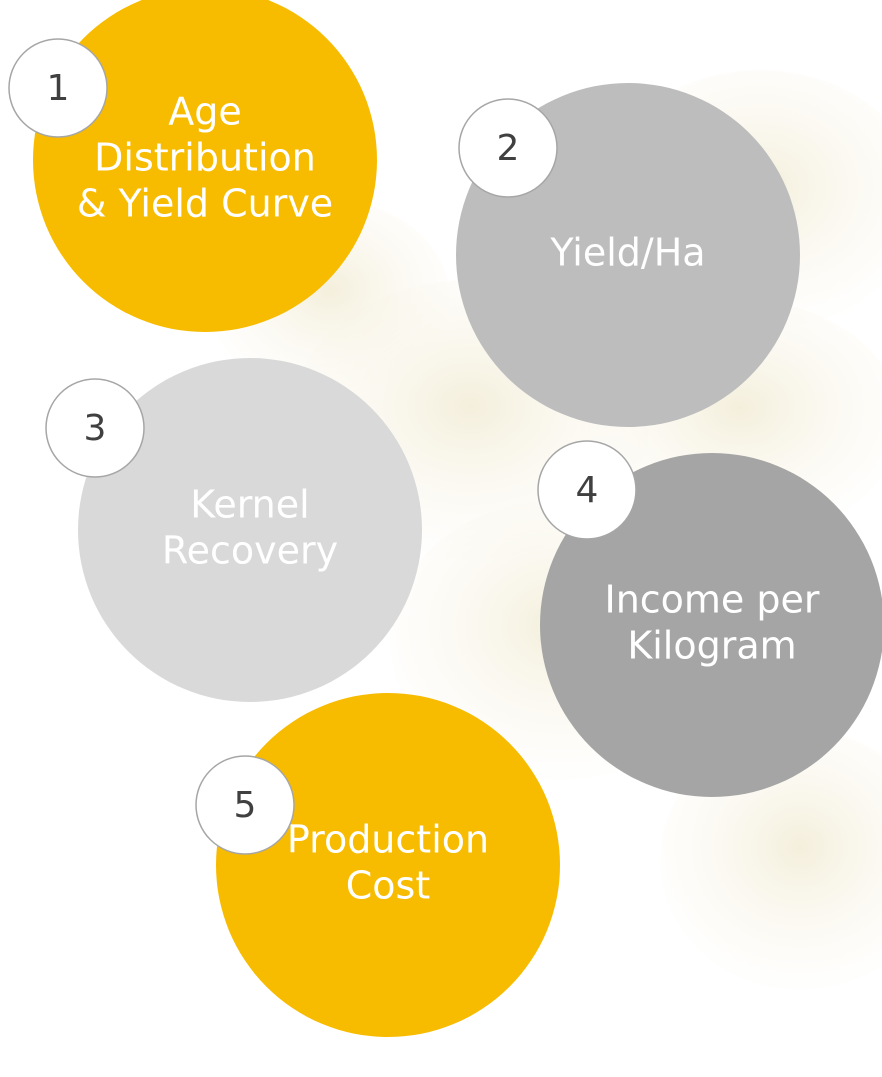 The height and width of the screenshot is (1077, 882). What do you see at coordinates (250, 551) in the screenshot?
I see `step-label: Recovery` at bounding box center [250, 551].